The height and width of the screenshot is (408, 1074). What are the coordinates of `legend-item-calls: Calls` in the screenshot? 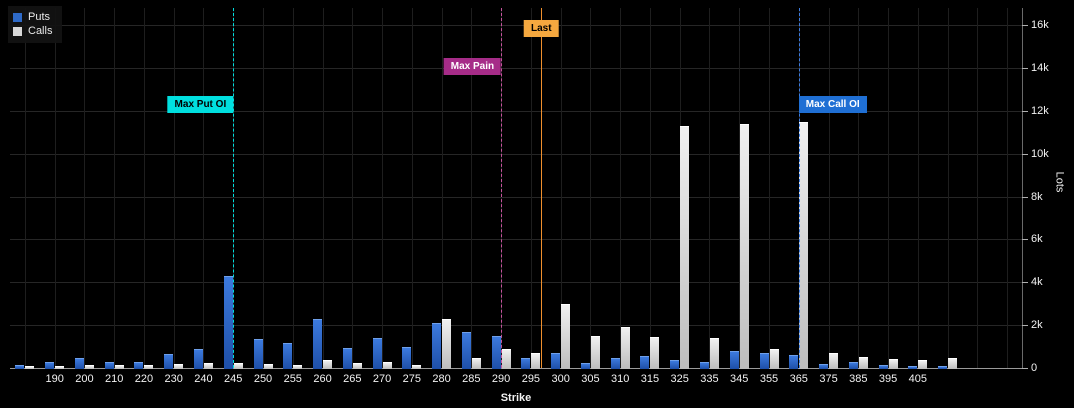 It's located at (32, 31).